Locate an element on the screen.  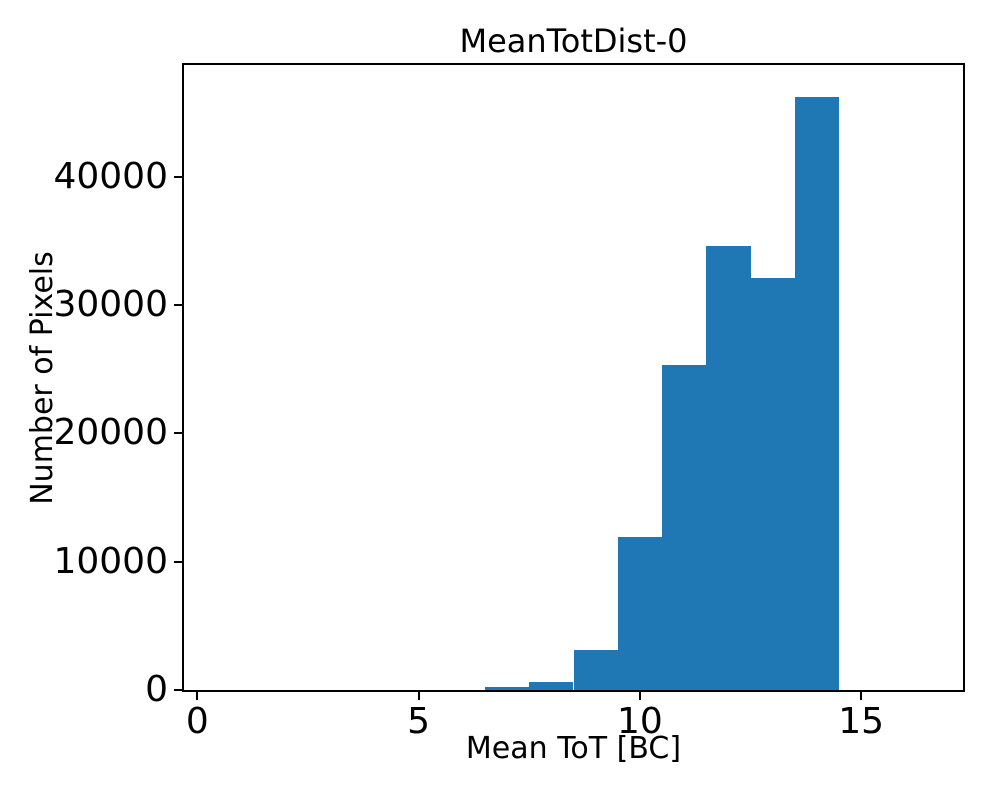
y-tick-label: 10000 is located at coordinates (110, 561).